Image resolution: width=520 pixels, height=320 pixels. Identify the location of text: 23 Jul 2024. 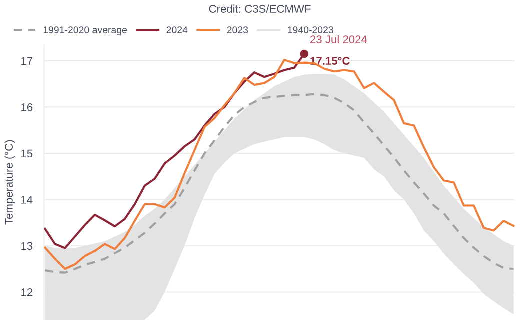
(339, 39).